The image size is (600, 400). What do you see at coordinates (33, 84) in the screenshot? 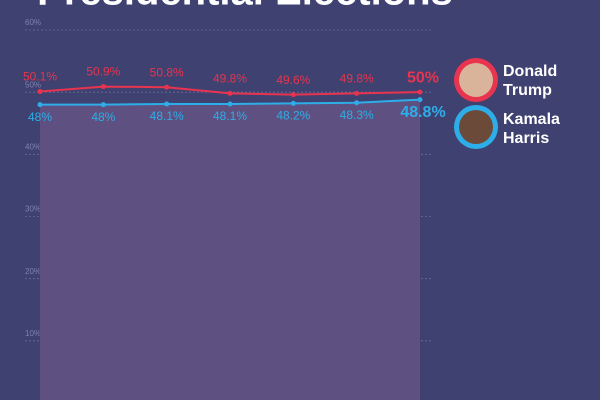
I see `y-tick-label: 50%` at bounding box center [33, 84].